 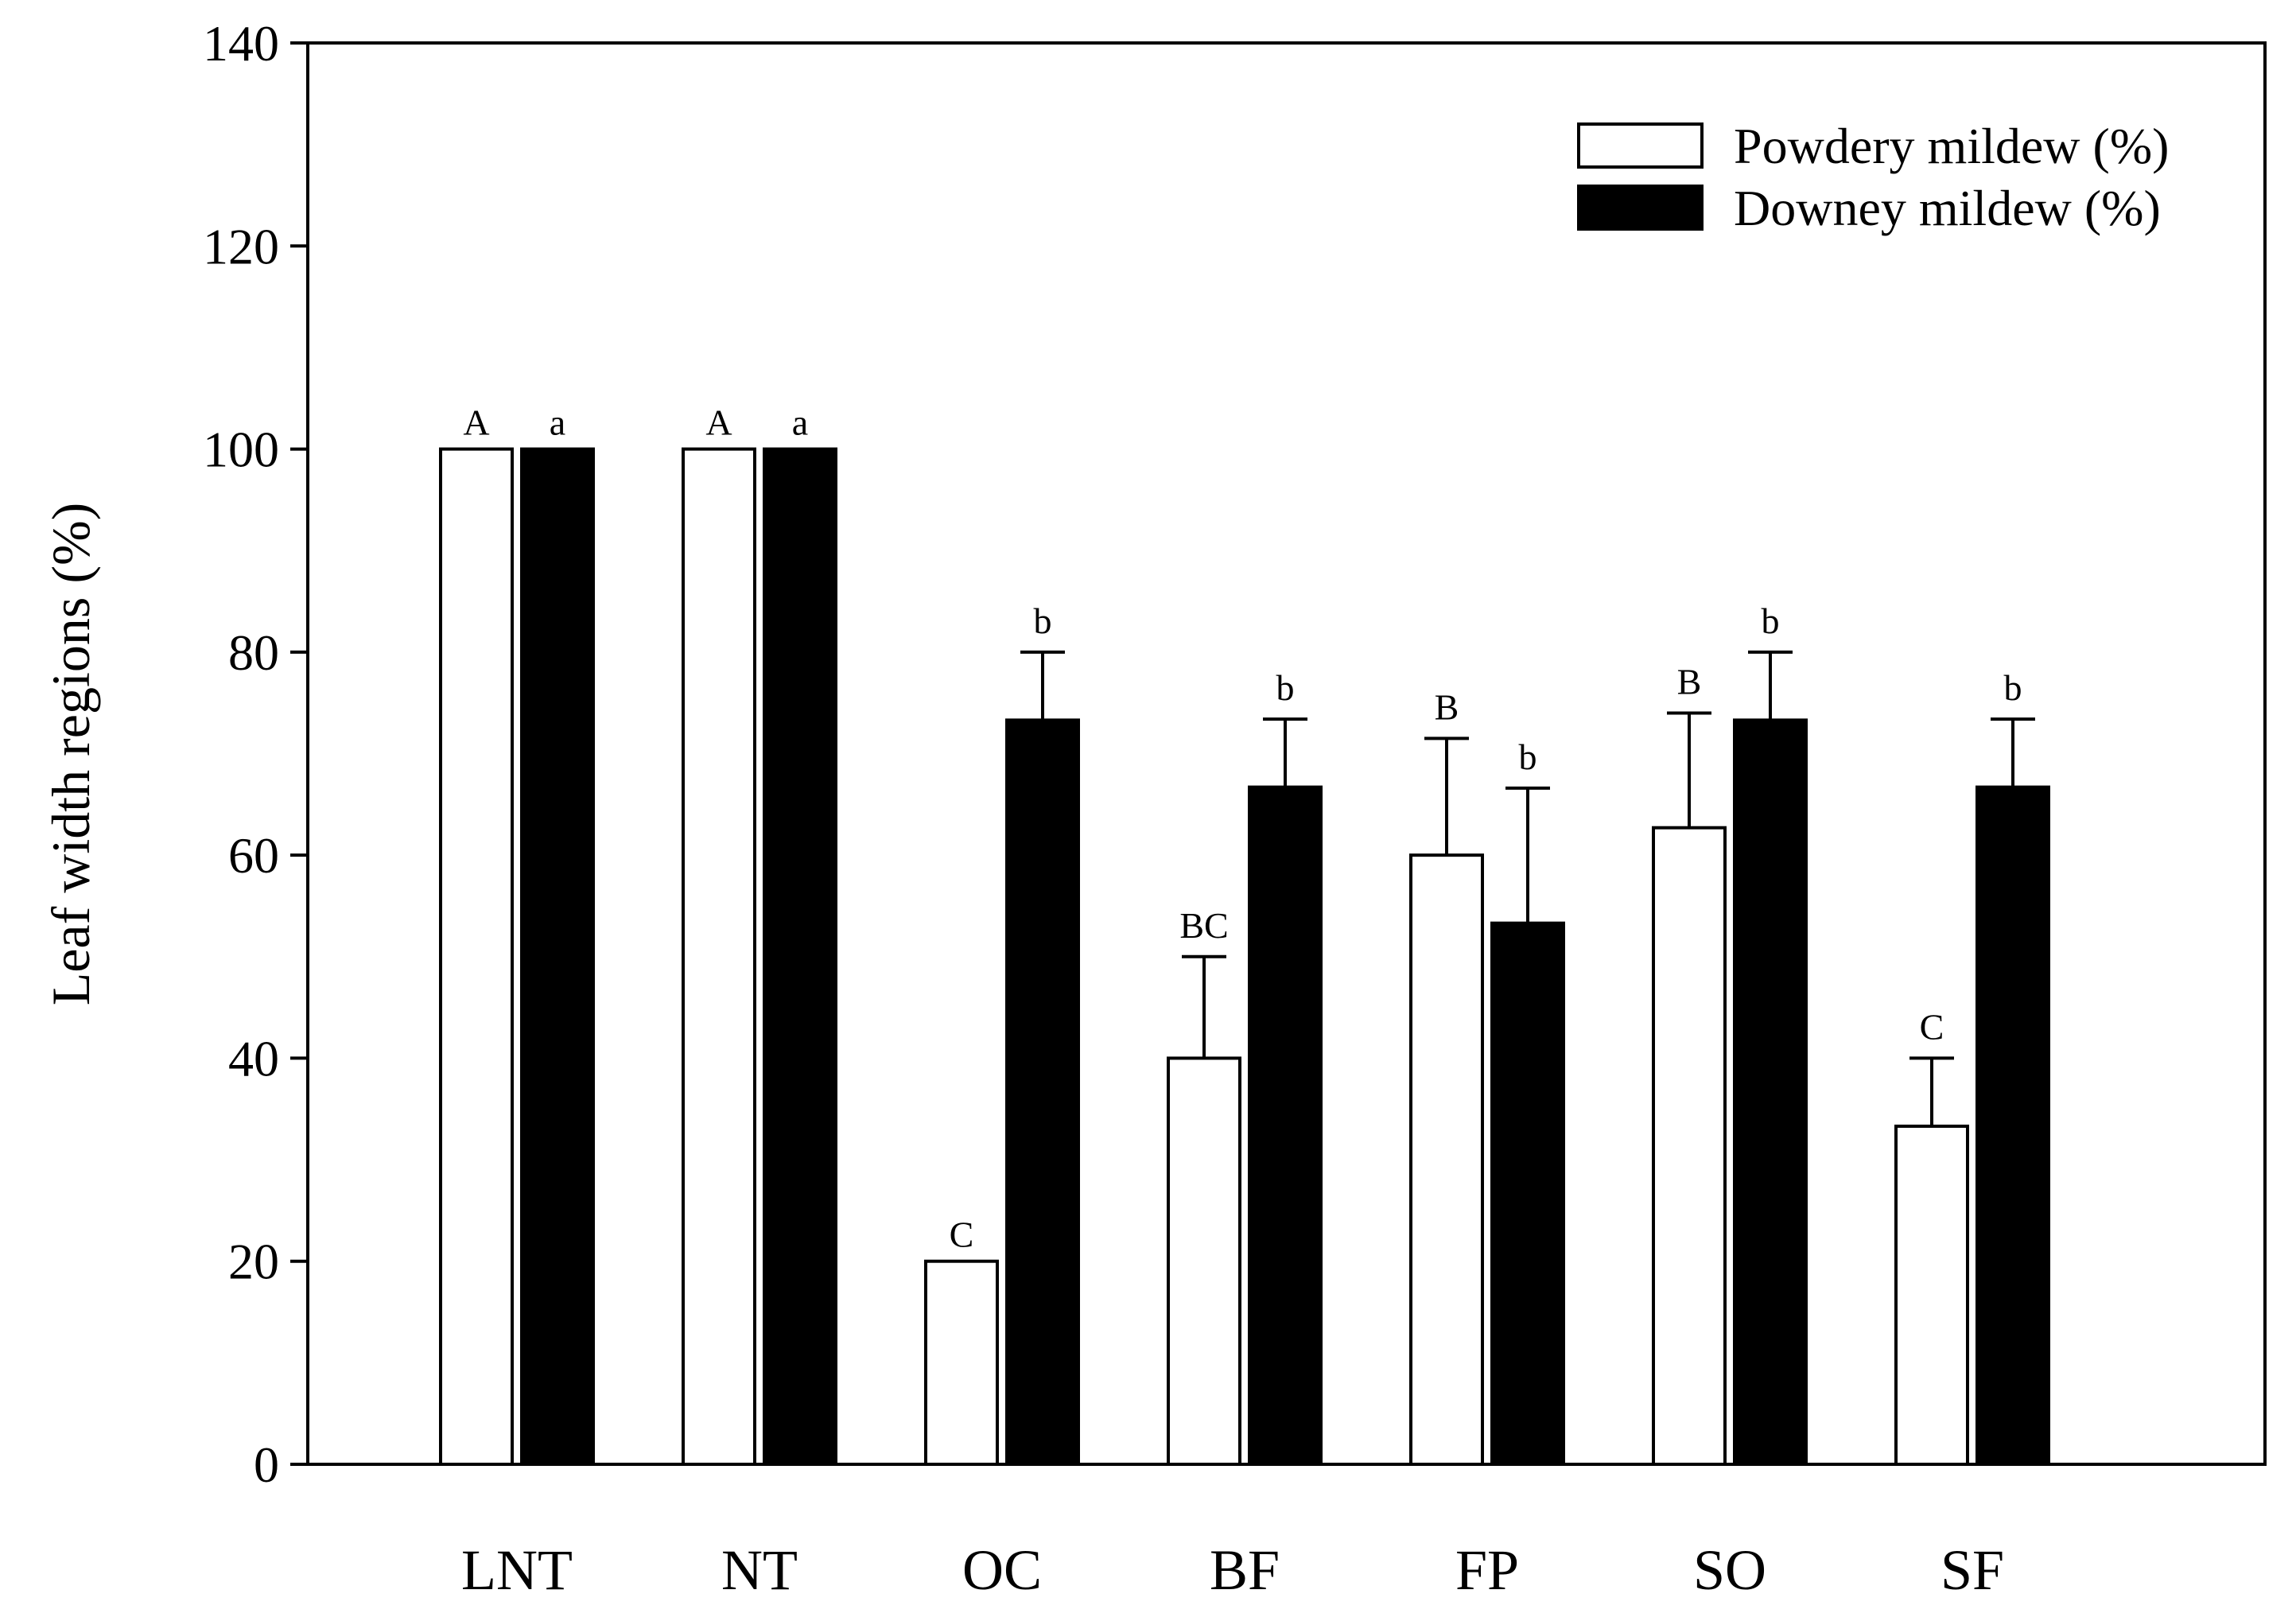 What do you see at coordinates (2012, 1125) in the screenshot?
I see `bar-downey-sf` at bounding box center [2012, 1125].